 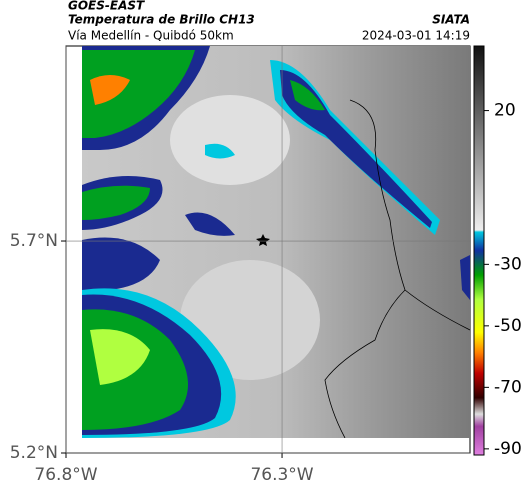 I want to click on x-tick-label: 76.3°W, so click(x=281, y=475).